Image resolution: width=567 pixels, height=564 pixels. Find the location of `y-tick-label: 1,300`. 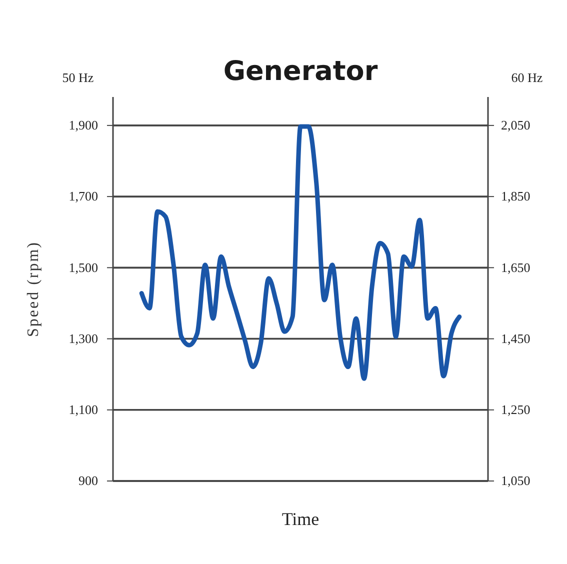

y-tick-label: 1,300 is located at coordinates (83, 338).